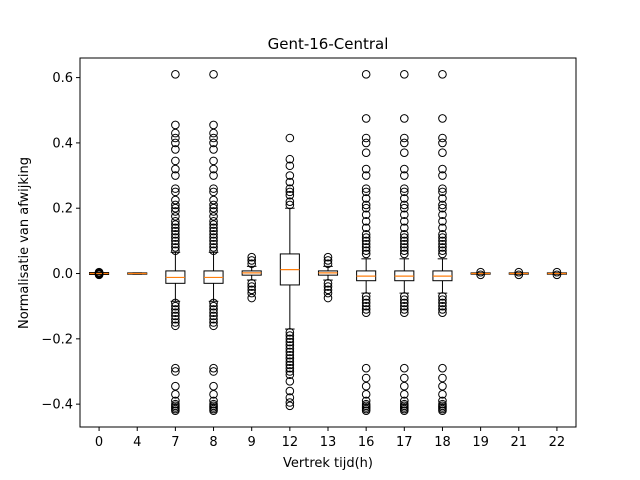 This screenshot has height=480, width=640. What do you see at coordinates (252, 442) in the screenshot?
I see `x-tick-label: 9` at bounding box center [252, 442].